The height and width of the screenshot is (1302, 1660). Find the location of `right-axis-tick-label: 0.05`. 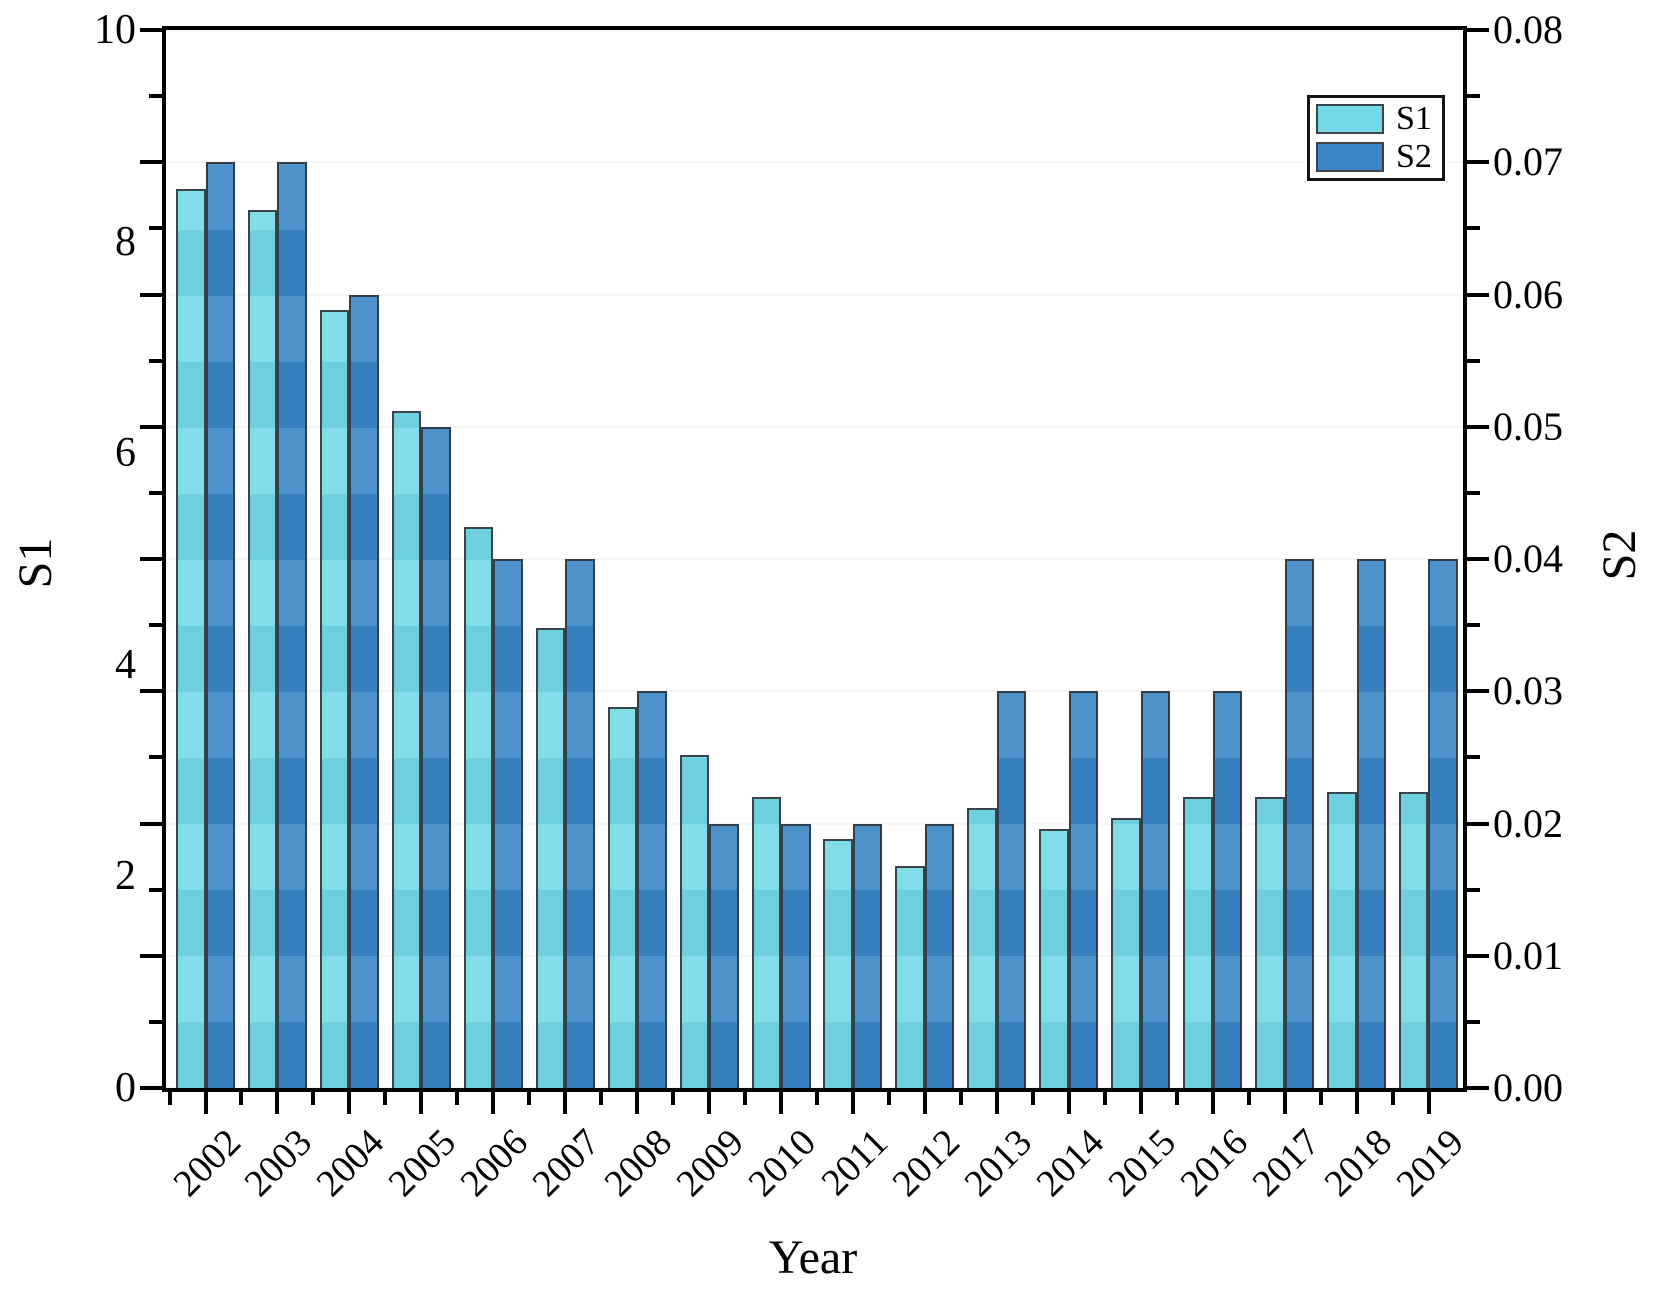

right-axis-tick-label: 0.05 is located at coordinates (1528, 426).